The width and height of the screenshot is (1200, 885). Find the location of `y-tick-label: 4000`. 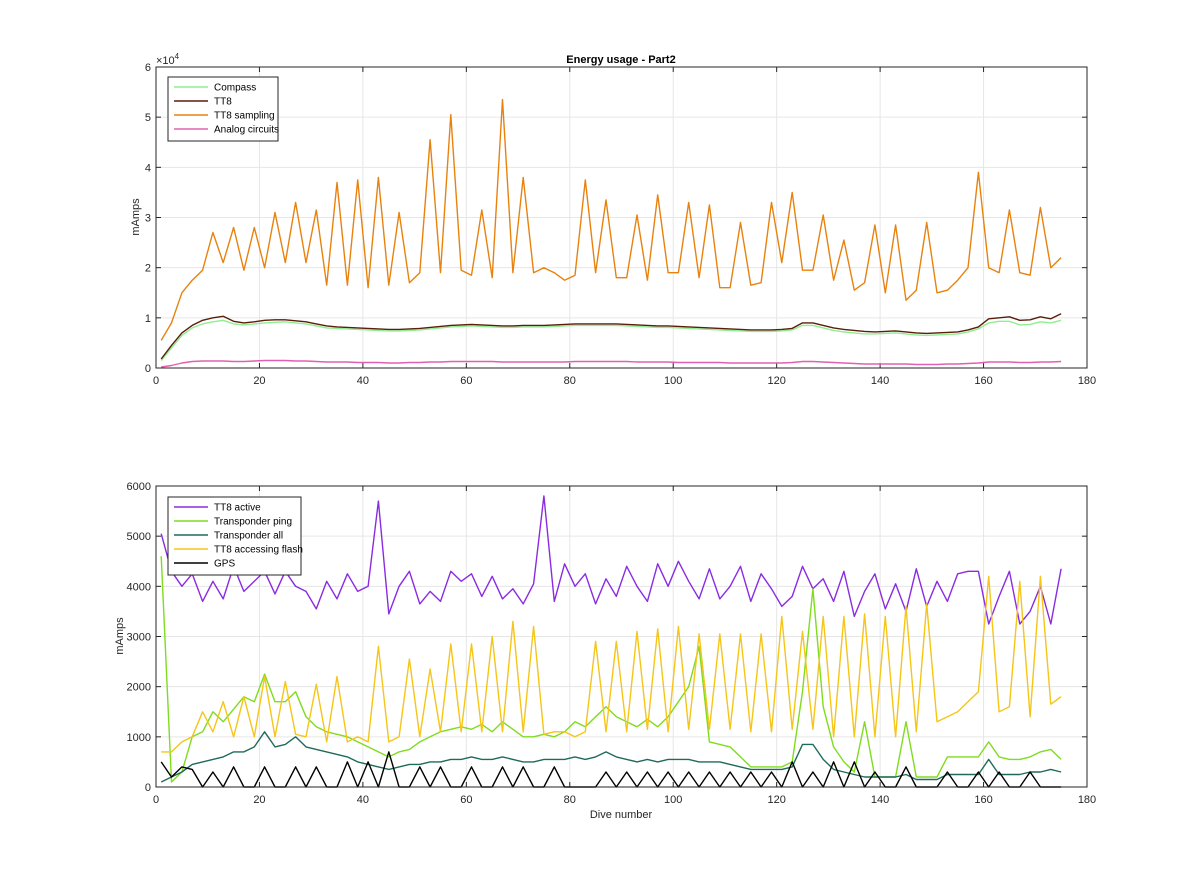

y-tick-label: 4000 is located at coordinates (139, 587).